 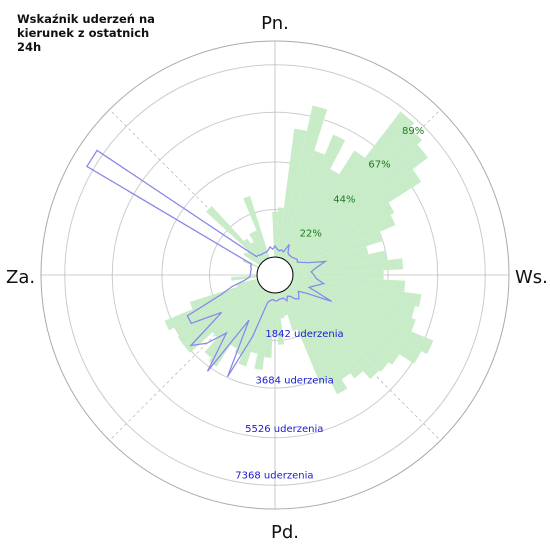 I want to click on direction-label-west: Za., so click(x=20, y=277).